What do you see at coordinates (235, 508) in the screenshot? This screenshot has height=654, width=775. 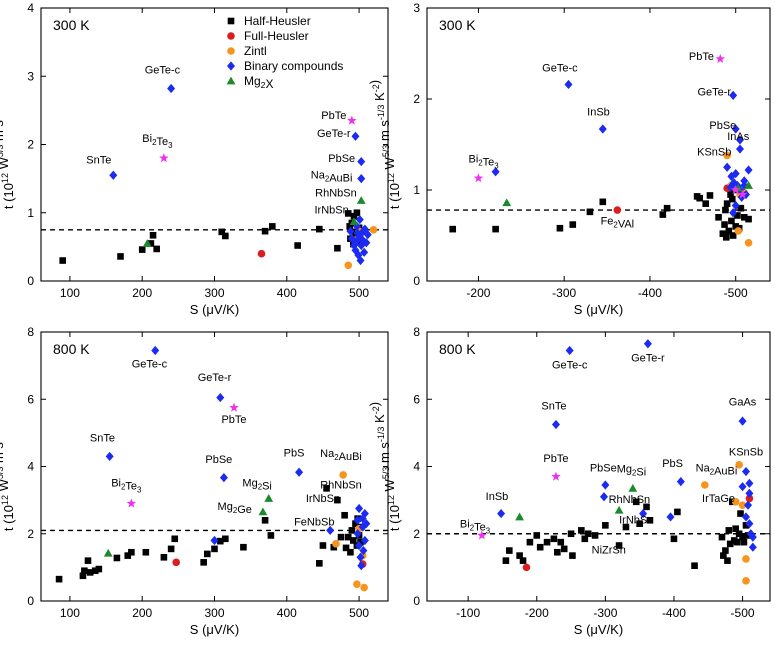 I see `annotation-mg-ge: Mg2Ge` at bounding box center [235, 508].